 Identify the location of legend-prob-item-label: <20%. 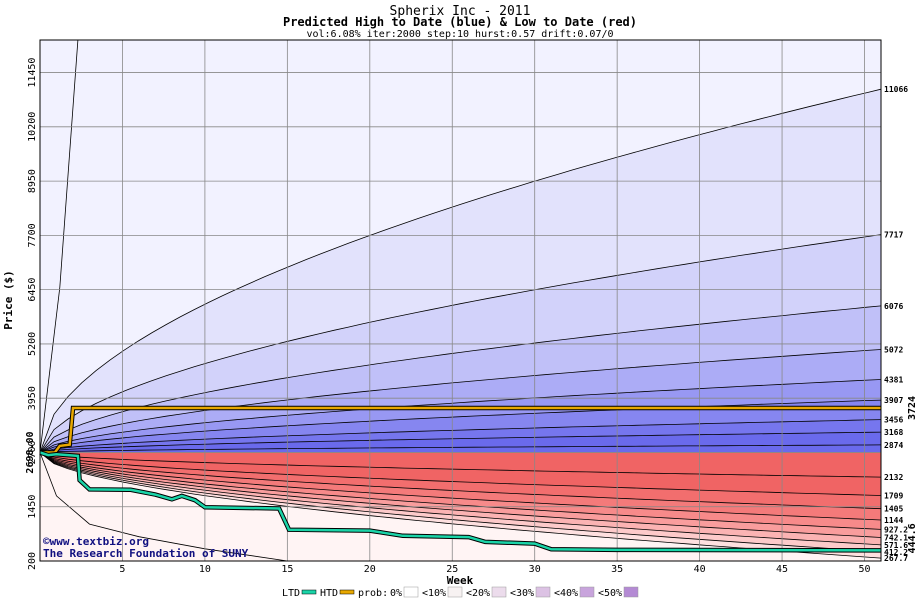
(478, 593).